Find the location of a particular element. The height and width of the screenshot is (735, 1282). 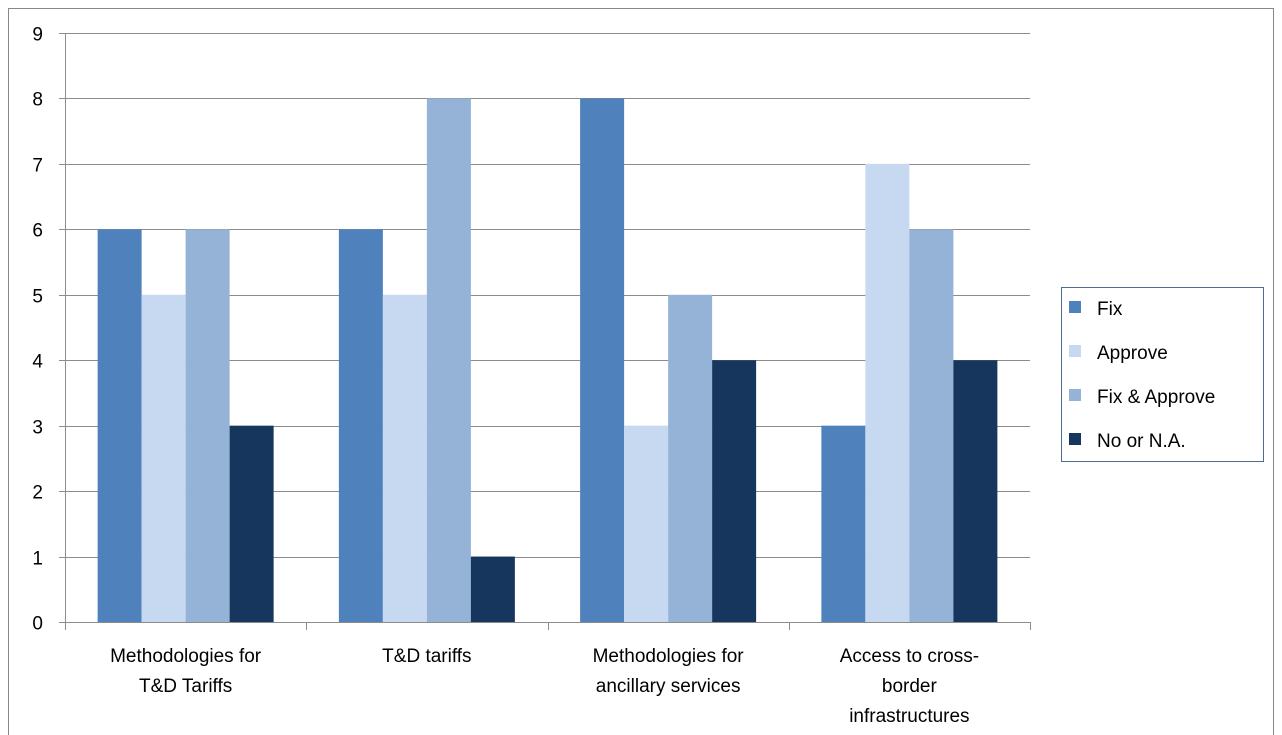

legend-label: No or N.A. is located at coordinates (1141, 441).